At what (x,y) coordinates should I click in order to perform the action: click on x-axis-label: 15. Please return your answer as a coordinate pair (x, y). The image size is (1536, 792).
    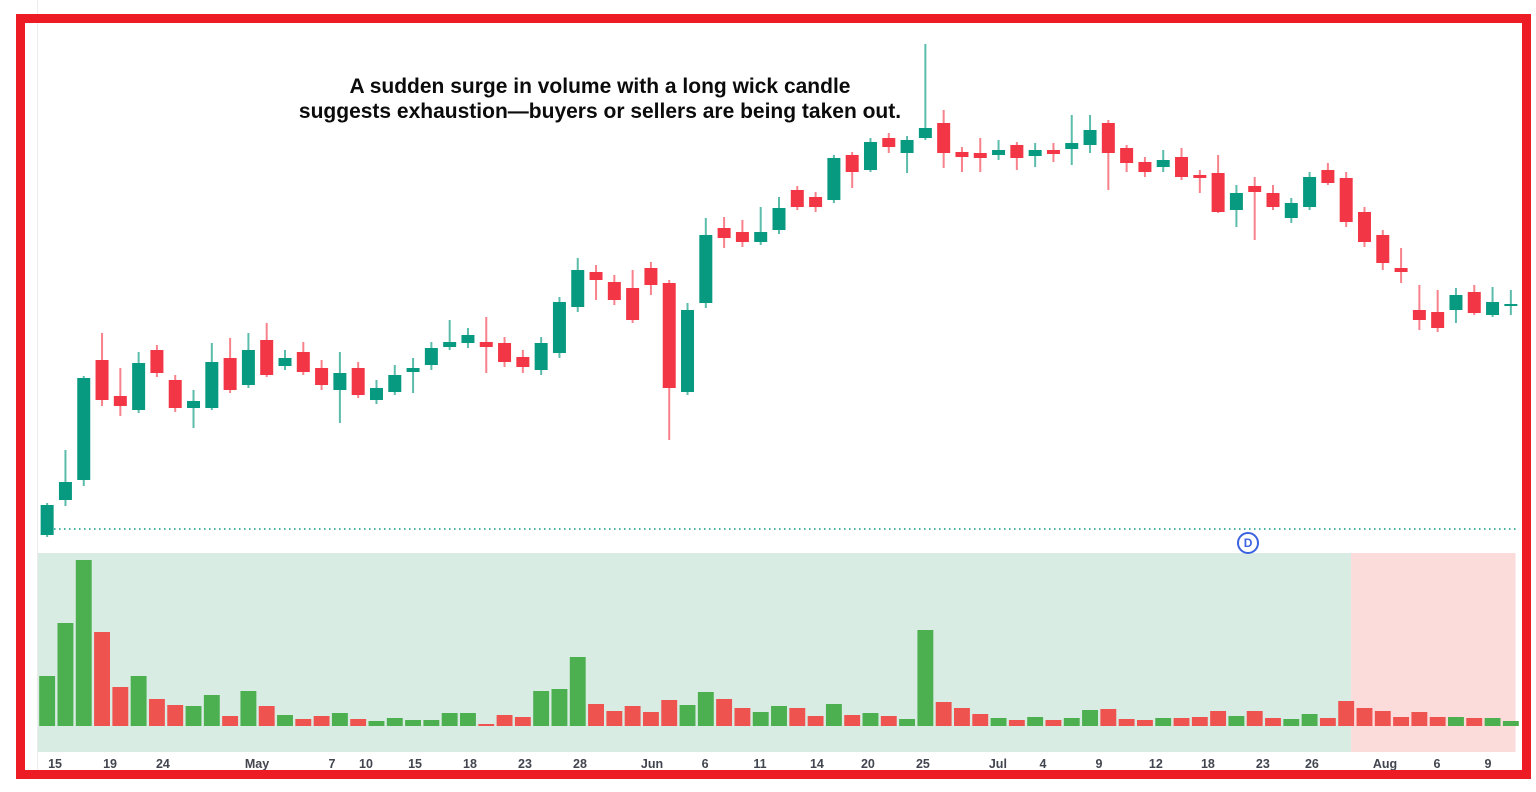
    Looking at the image, I should click on (415, 764).